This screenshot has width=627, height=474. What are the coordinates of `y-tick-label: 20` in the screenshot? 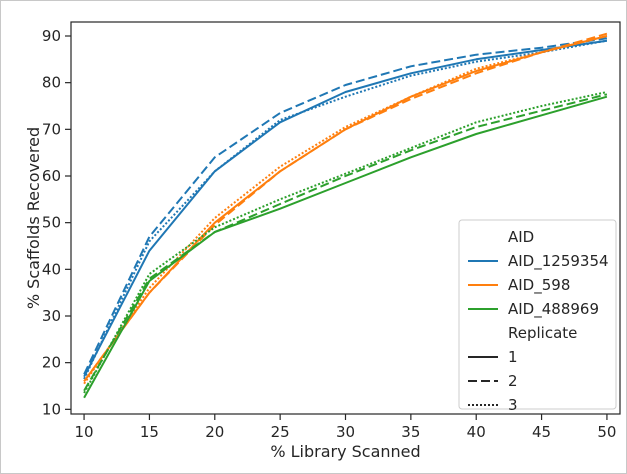 It's located at (51, 363).